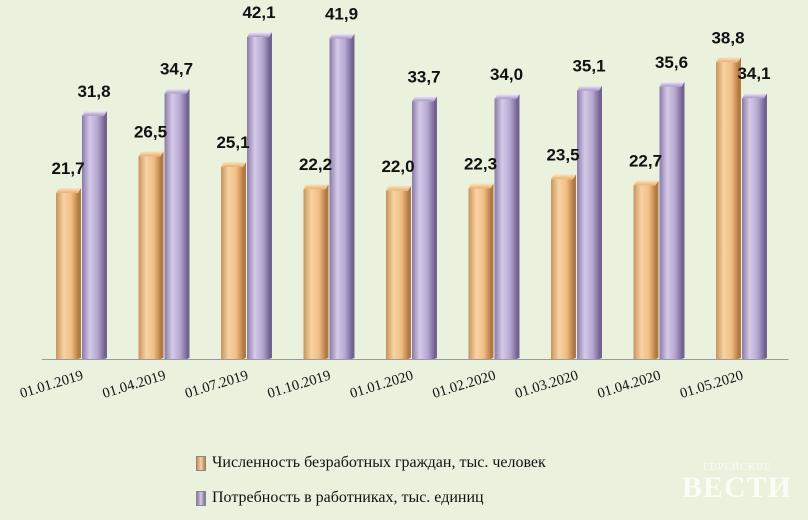 The width and height of the screenshot is (808, 520). What do you see at coordinates (341, 14) in the screenshot?
I see `data-label-demand-3: 41,9` at bounding box center [341, 14].